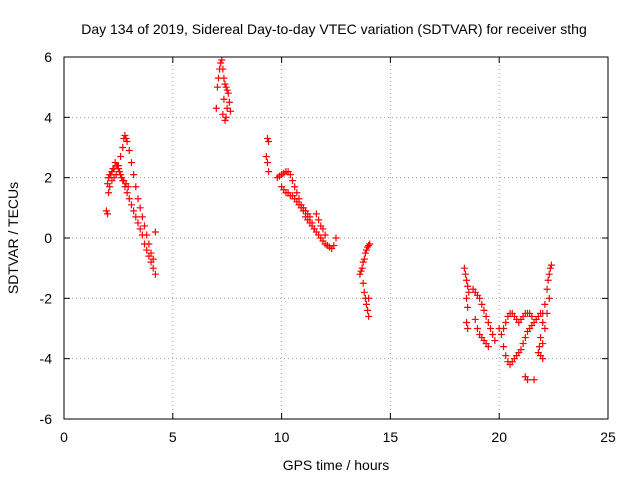 The height and width of the screenshot is (480, 640). I want to click on series-arc-5a, so click(466, 298).